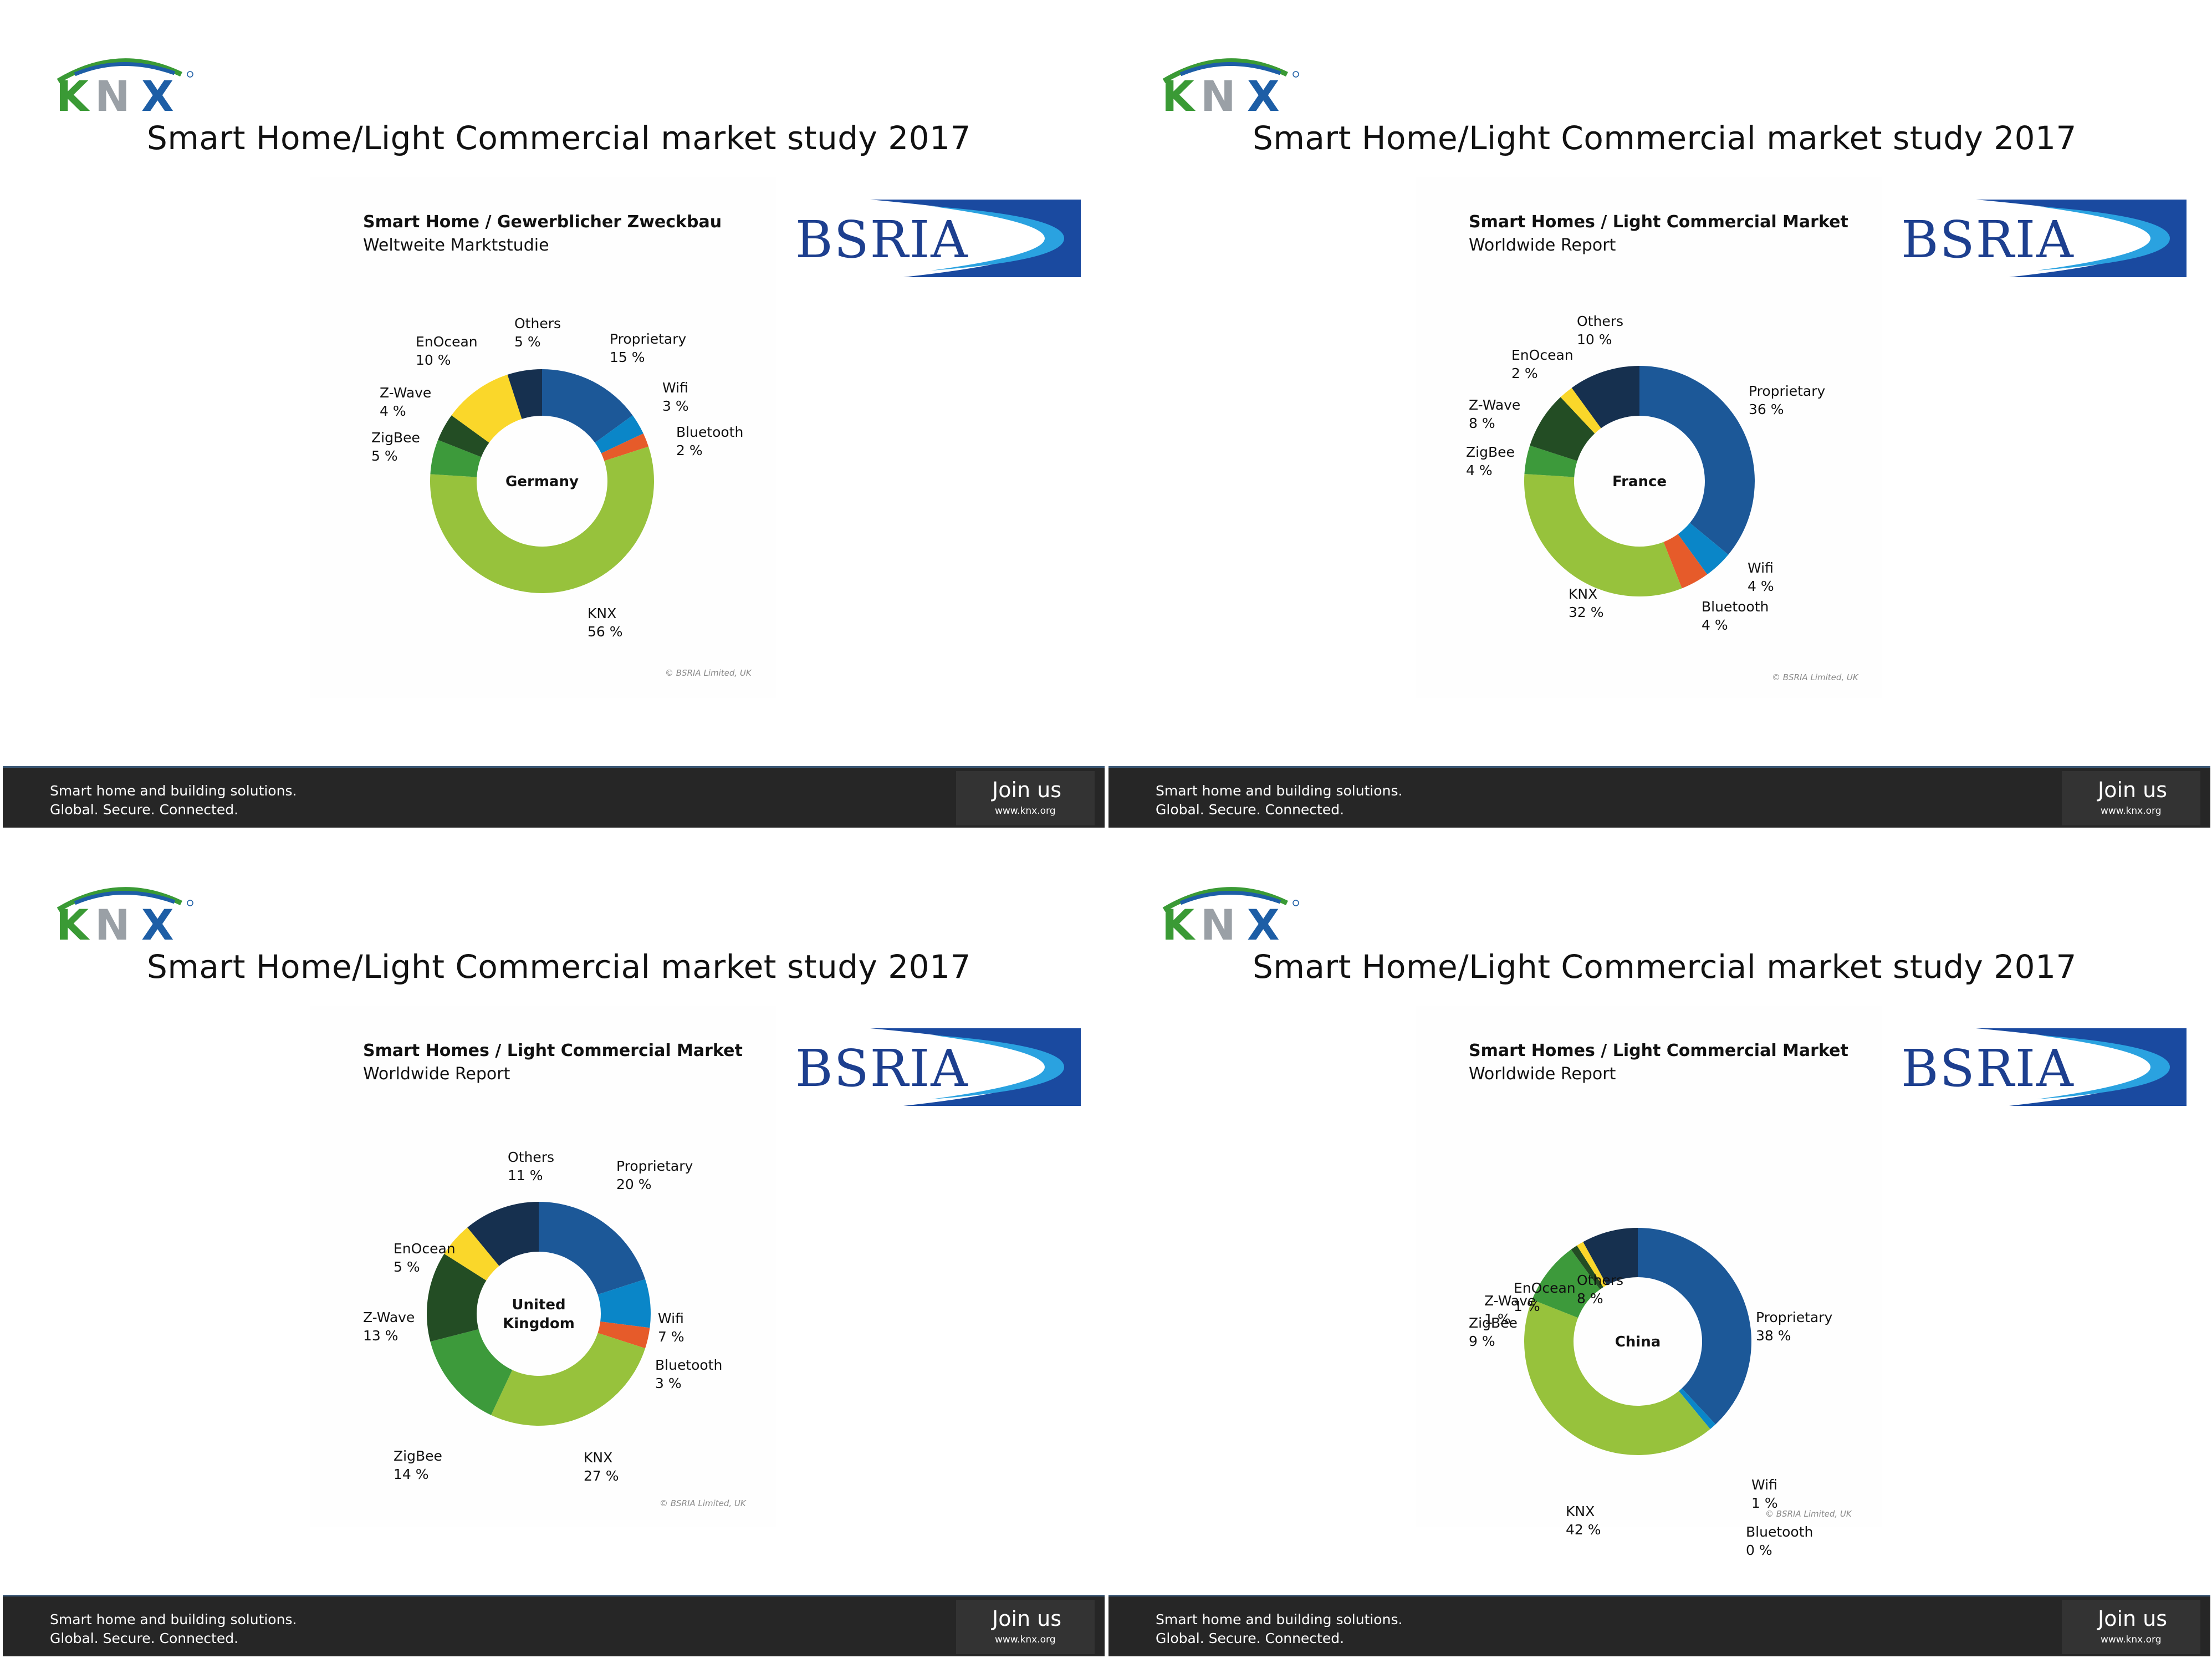 Image resolution: width=2212 pixels, height=1658 pixels. I want to click on value-proprietary: 15 %, so click(627, 357).